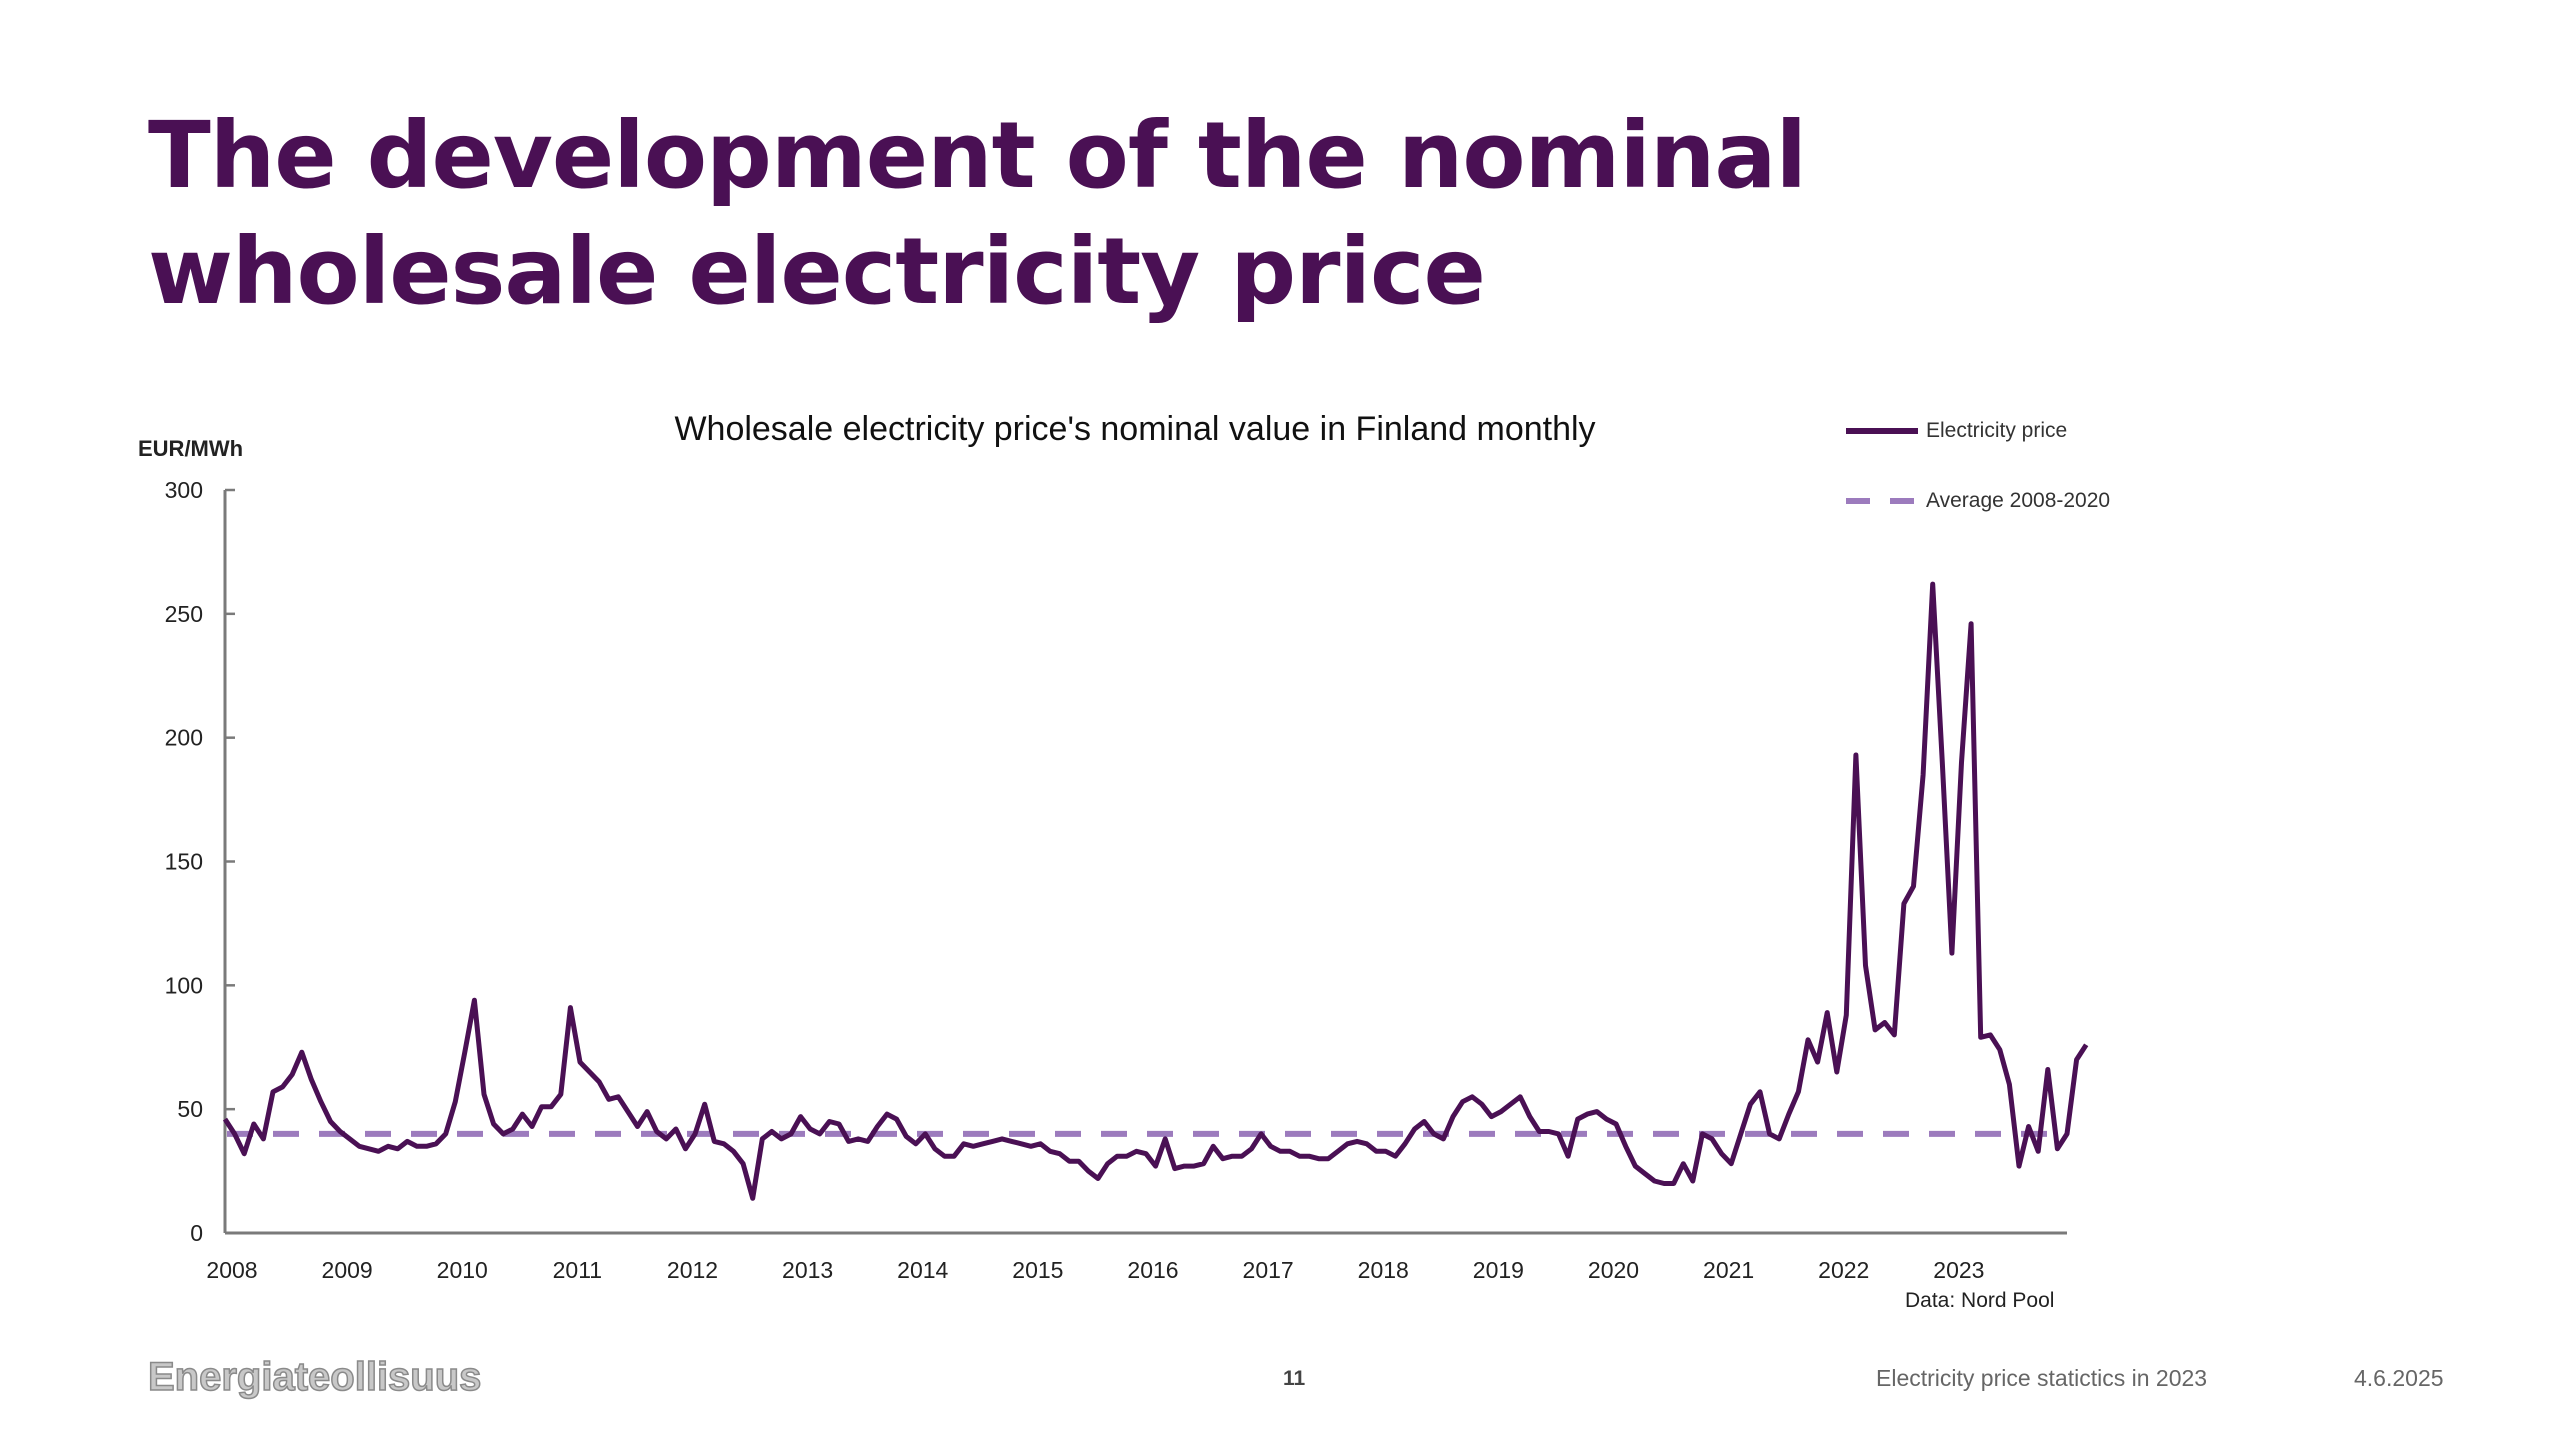 Image resolution: width=2560 pixels, height=1440 pixels. What do you see at coordinates (2399, 1378) in the screenshot?
I see `footer-date: 4.6.2025` at bounding box center [2399, 1378].